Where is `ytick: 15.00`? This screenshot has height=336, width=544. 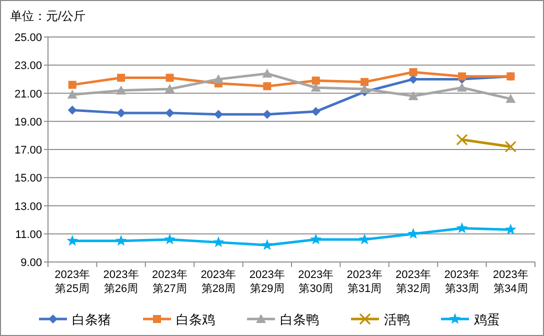 ytick: 15.00 is located at coordinates (28, 178).